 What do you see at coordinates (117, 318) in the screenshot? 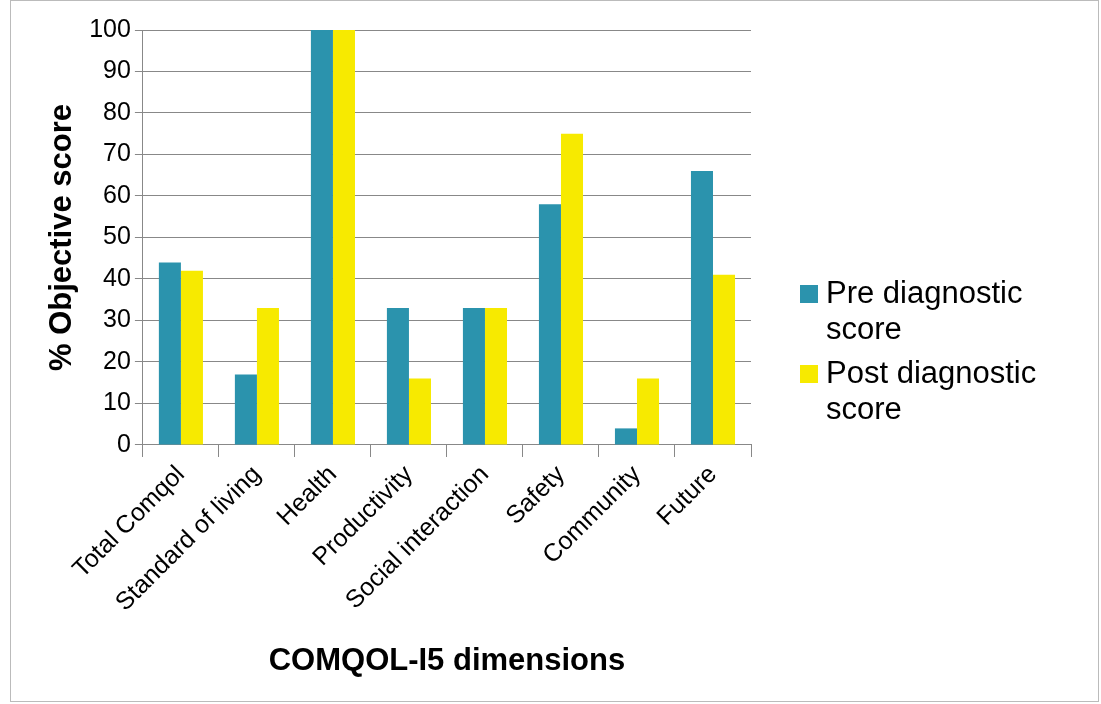
I see `y-tick-label: 30` at bounding box center [117, 318].